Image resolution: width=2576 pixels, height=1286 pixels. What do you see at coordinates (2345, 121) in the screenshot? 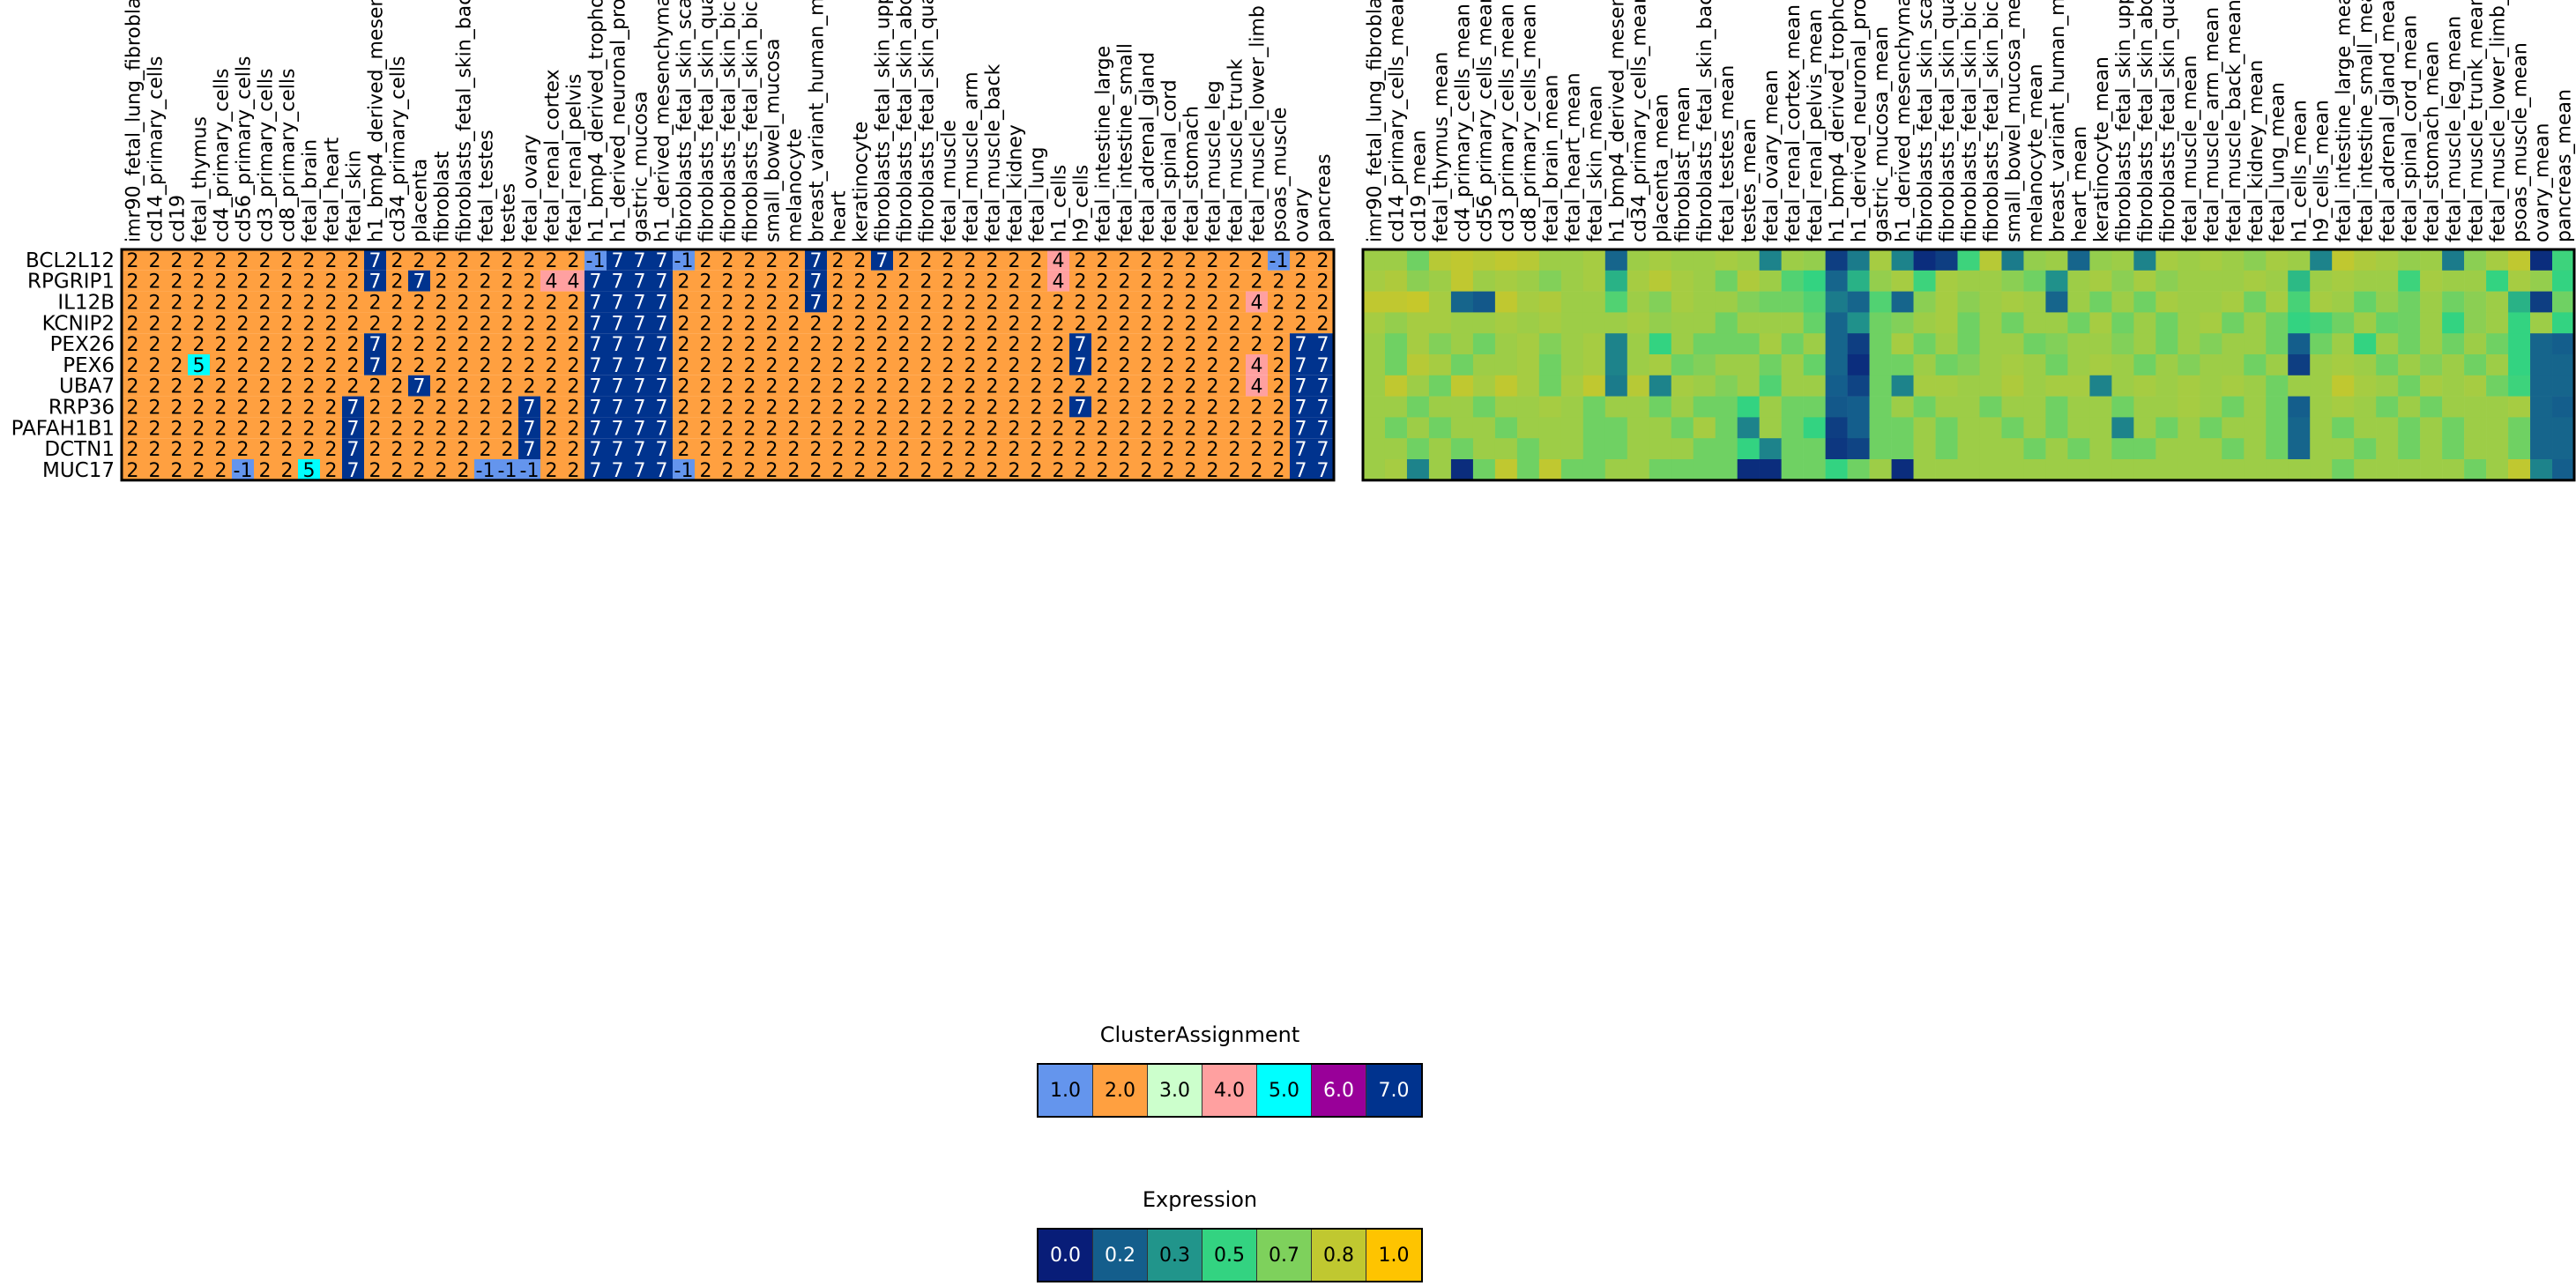
I see `column-label: fetal_intestine_large_mean` at bounding box center [2345, 121].